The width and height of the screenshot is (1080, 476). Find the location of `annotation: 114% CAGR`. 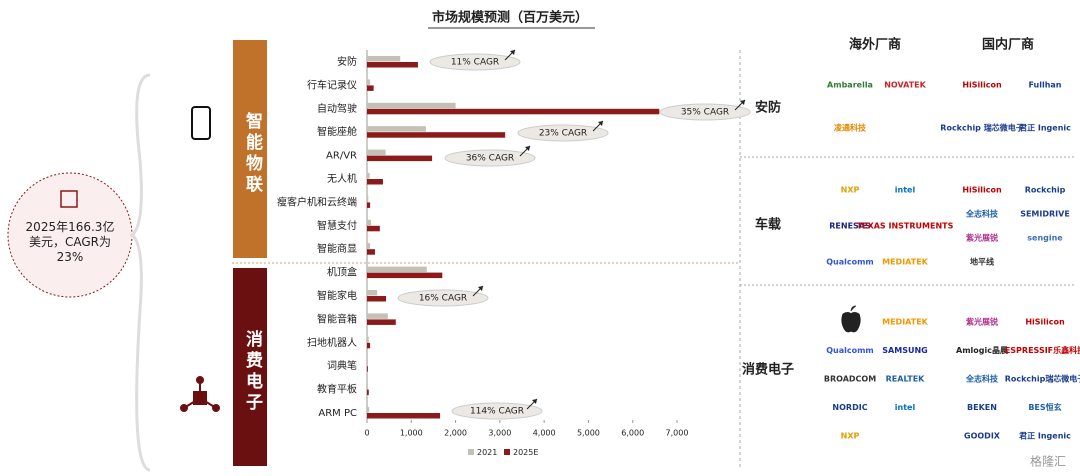

annotation: 114% CAGR is located at coordinates (497, 412).